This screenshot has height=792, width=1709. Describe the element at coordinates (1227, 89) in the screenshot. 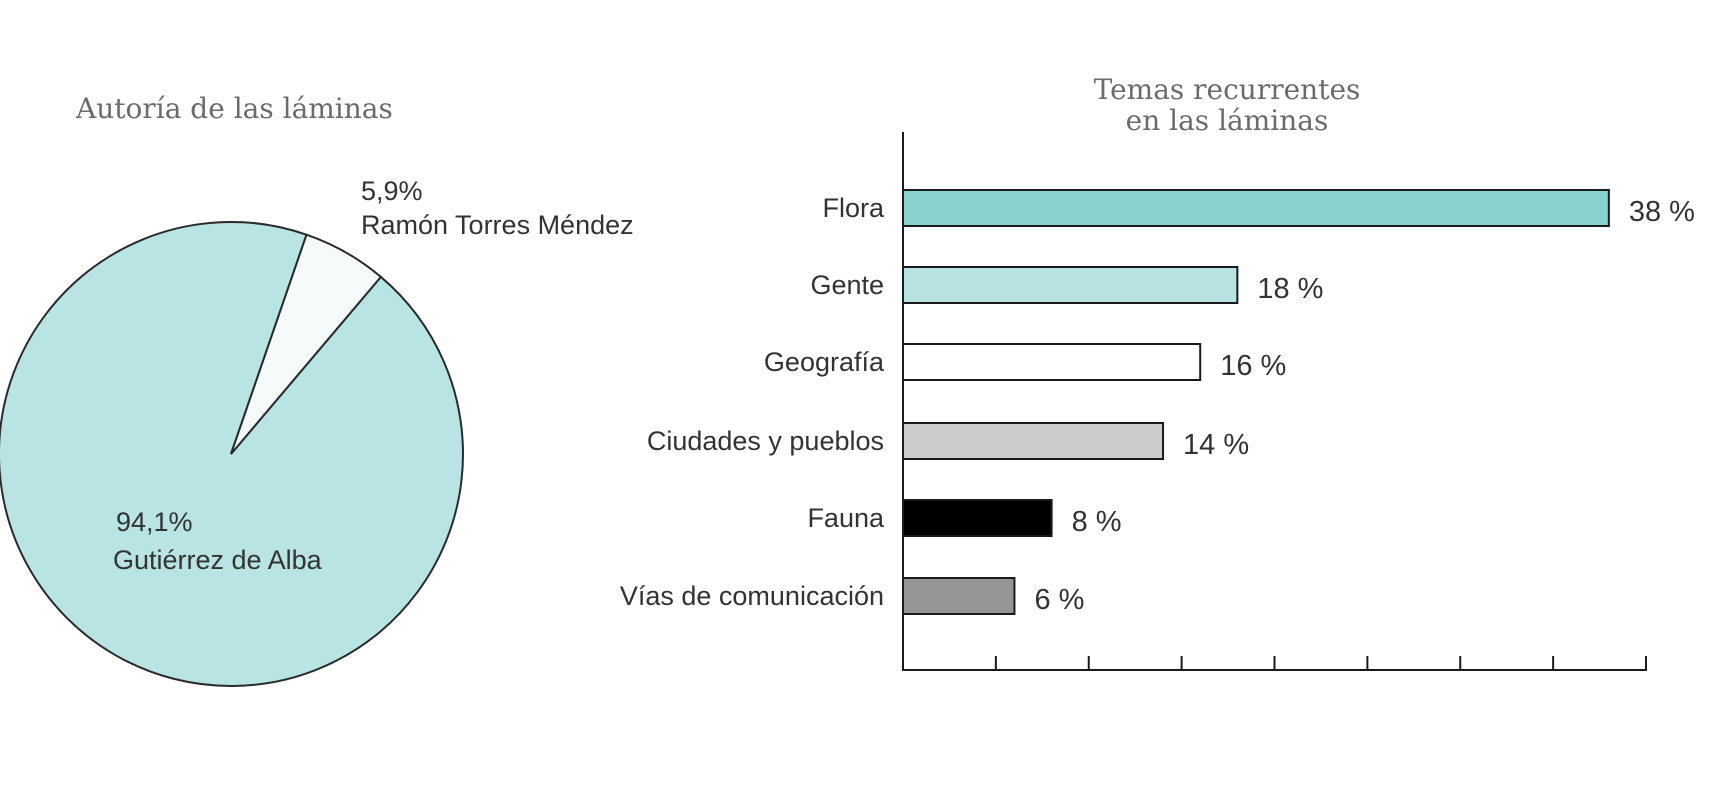

I see `bar-chart-title-line1: Temas recurrentes` at that location.